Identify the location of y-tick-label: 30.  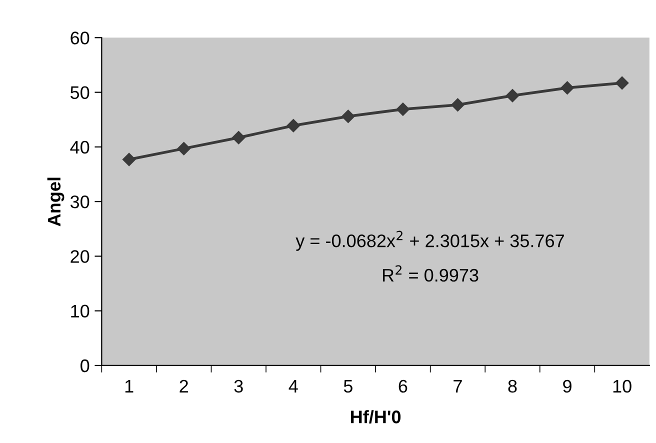
(80, 202).